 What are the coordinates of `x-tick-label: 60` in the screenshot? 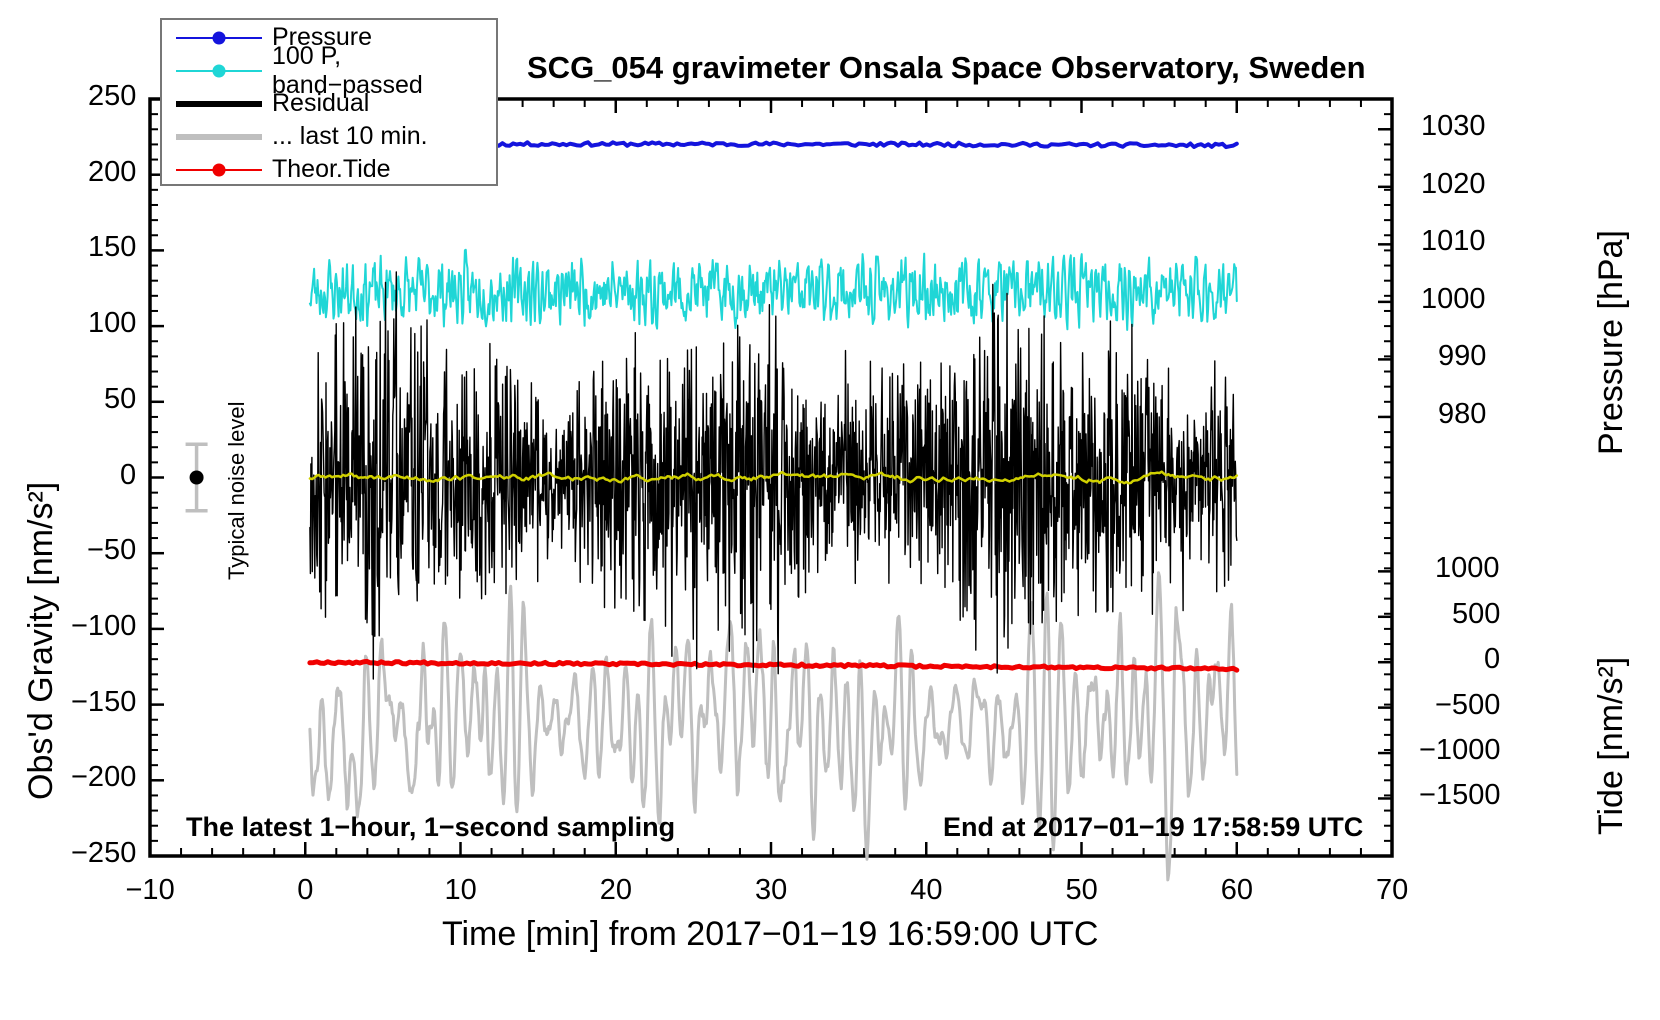 It's located at (1237, 890).